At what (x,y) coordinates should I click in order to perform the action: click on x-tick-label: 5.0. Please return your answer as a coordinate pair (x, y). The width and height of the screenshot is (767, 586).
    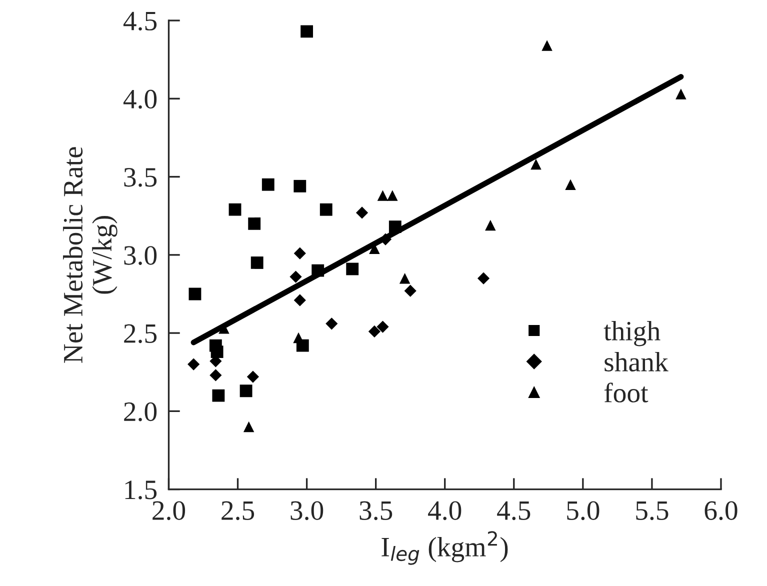
    Looking at the image, I should click on (583, 510).